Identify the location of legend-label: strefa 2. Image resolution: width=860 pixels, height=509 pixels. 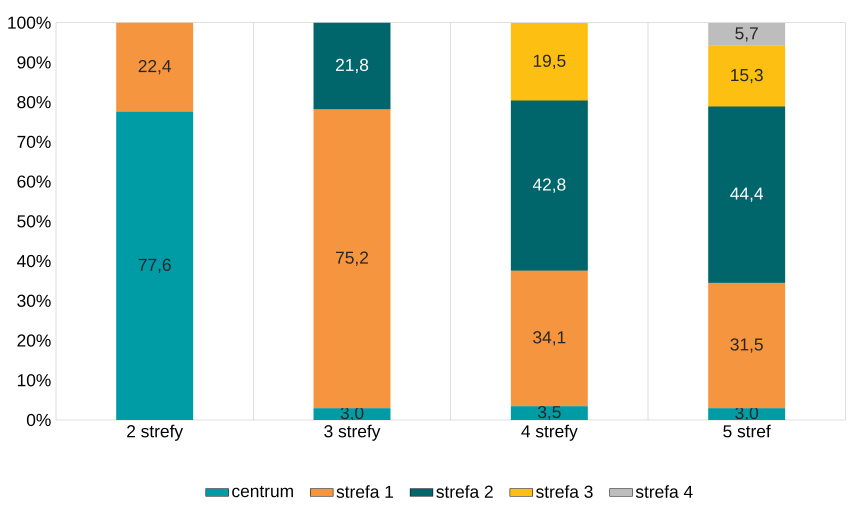
(464, 491).